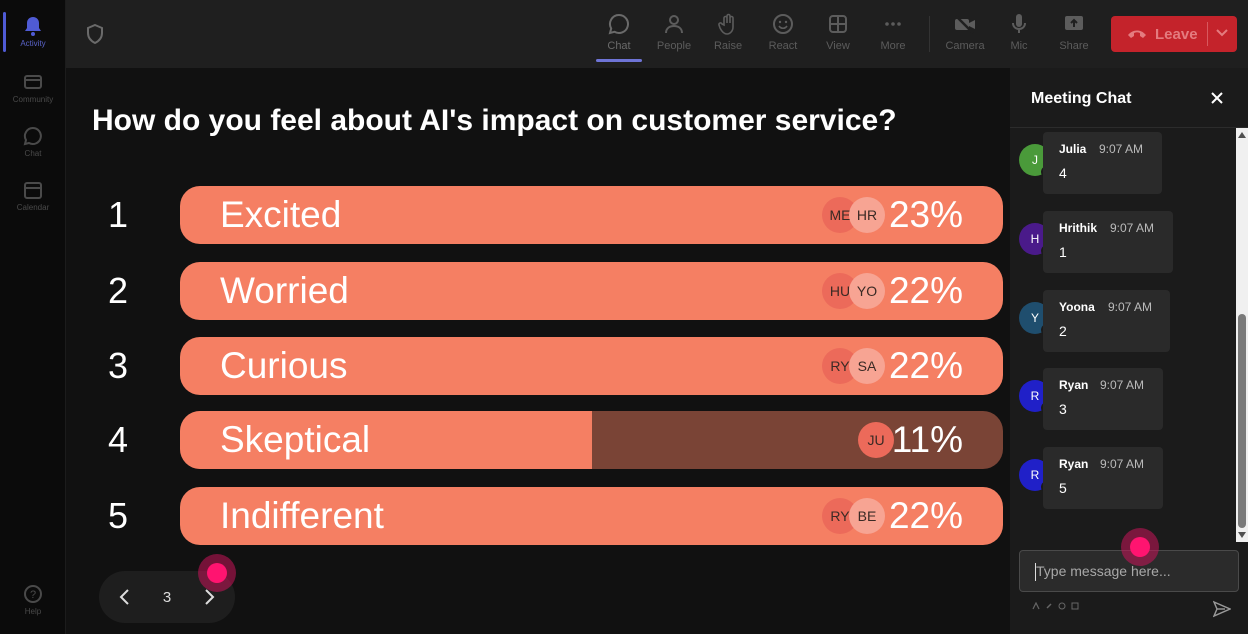 This screenshot has height=634, width=1248. What do you see at coordinates (925, 290) in the screenshot?
I see `option-percent: 22%` at bounding box center [925, 290].